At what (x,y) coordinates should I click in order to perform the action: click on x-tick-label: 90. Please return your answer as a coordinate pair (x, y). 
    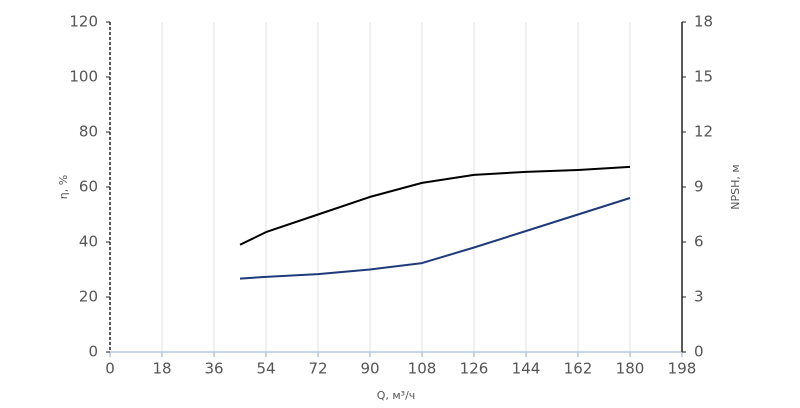
    Looking at the image, I should click on (369, 369).